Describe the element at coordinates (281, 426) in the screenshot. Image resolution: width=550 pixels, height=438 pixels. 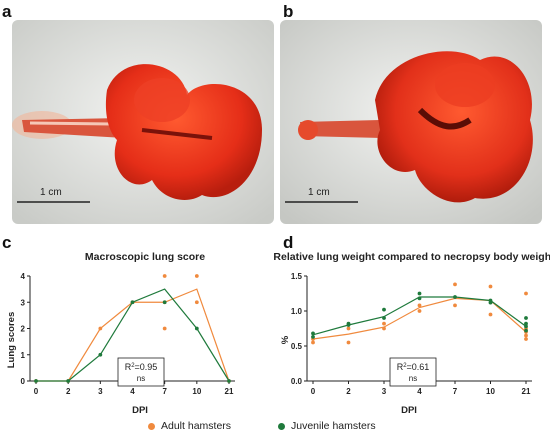
I see `legend-marker-juvenile` at that location.